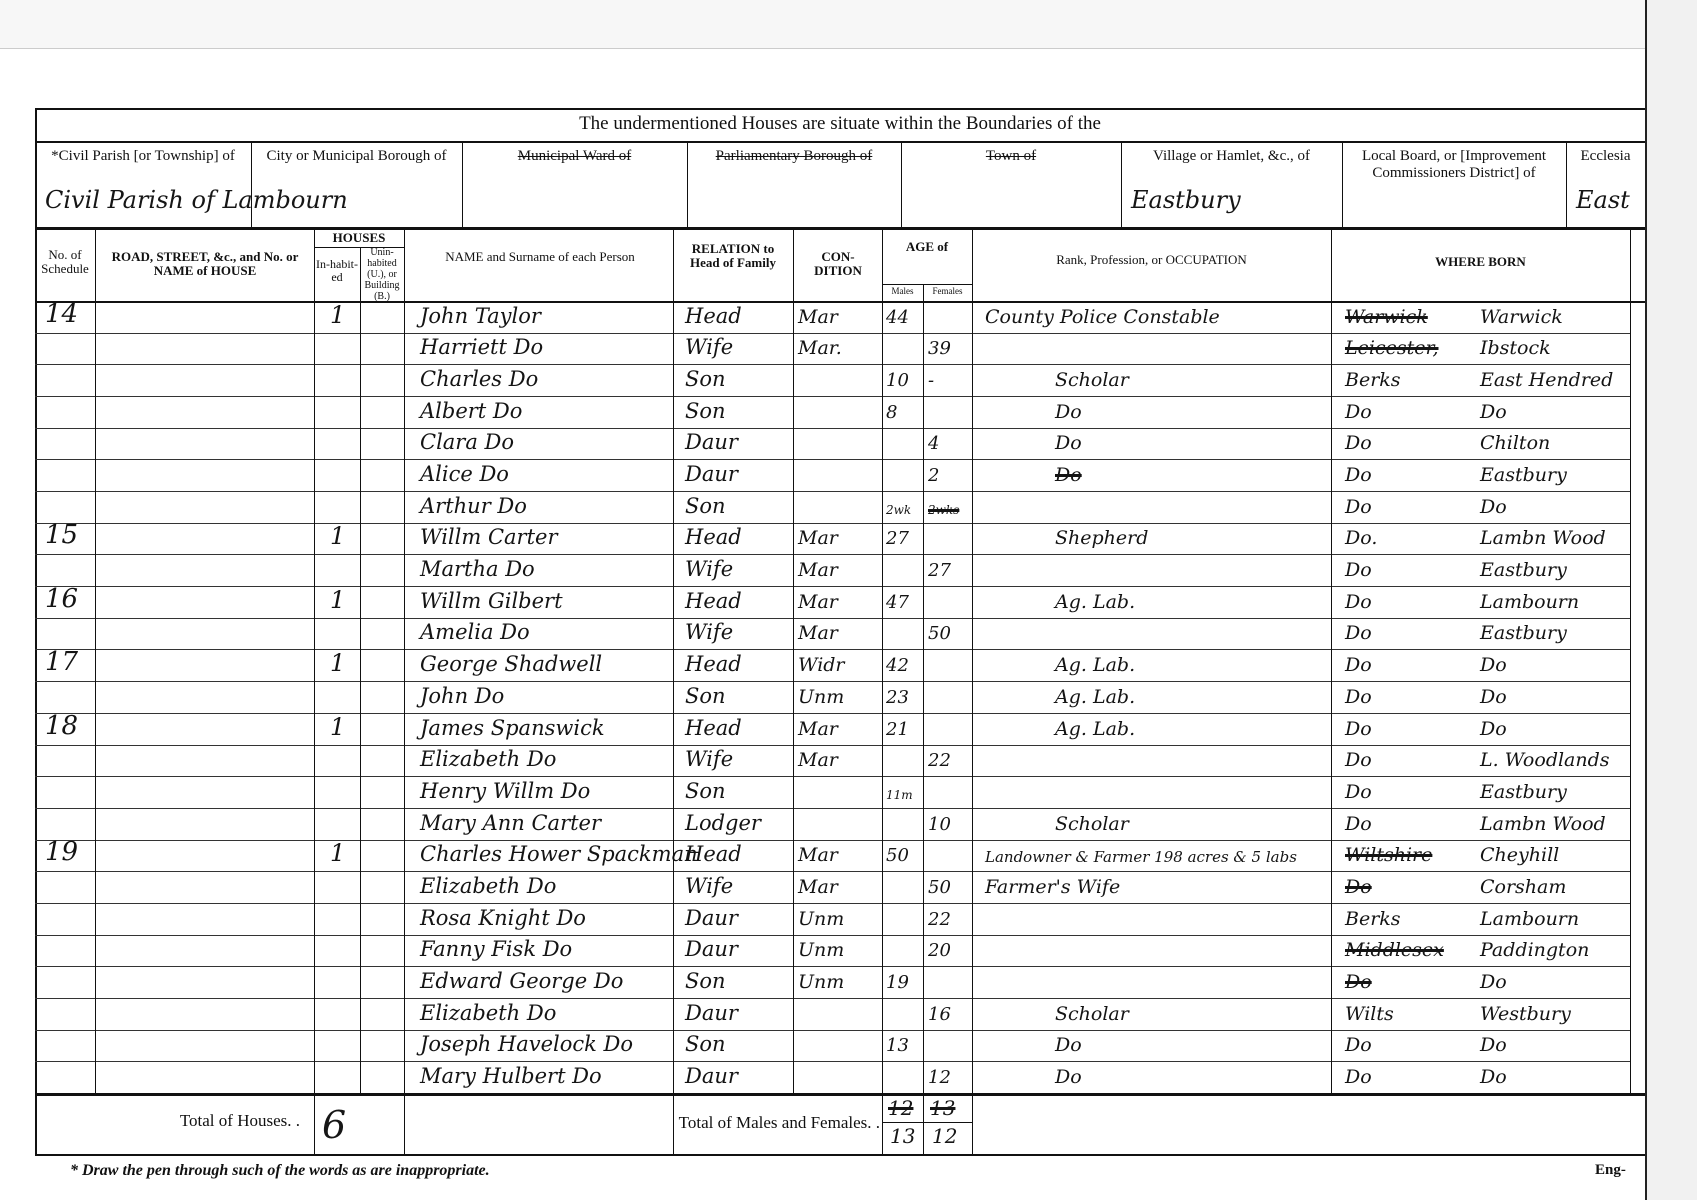 The height and width of the screenshot is (1200, 1697). What do you see at coordinates (512, 727) in the screenshot?
I see `cell-name: James Spanswick` at bounding box center [512, 727].